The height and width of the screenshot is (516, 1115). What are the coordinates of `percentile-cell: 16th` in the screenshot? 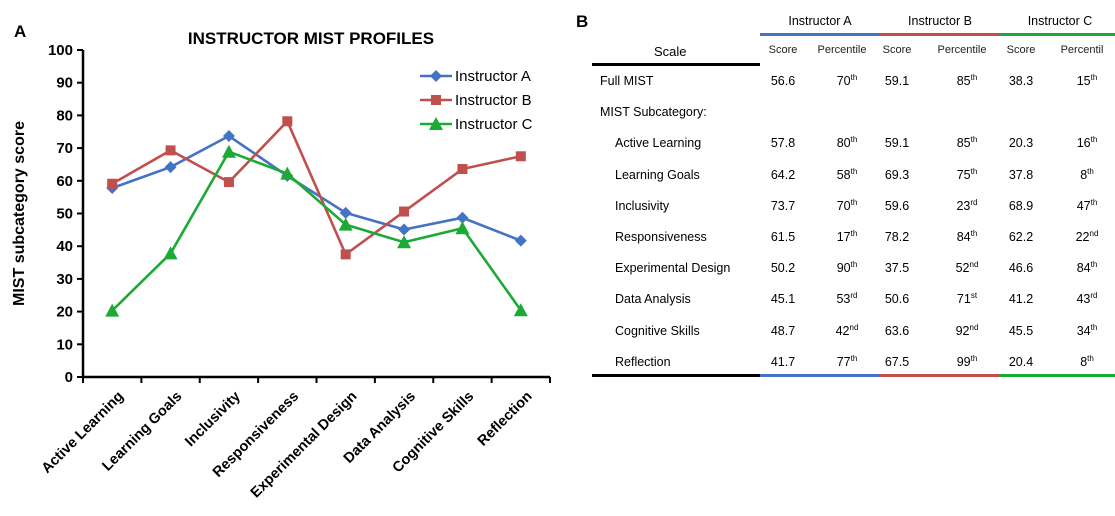 It's located at (1087, 143).